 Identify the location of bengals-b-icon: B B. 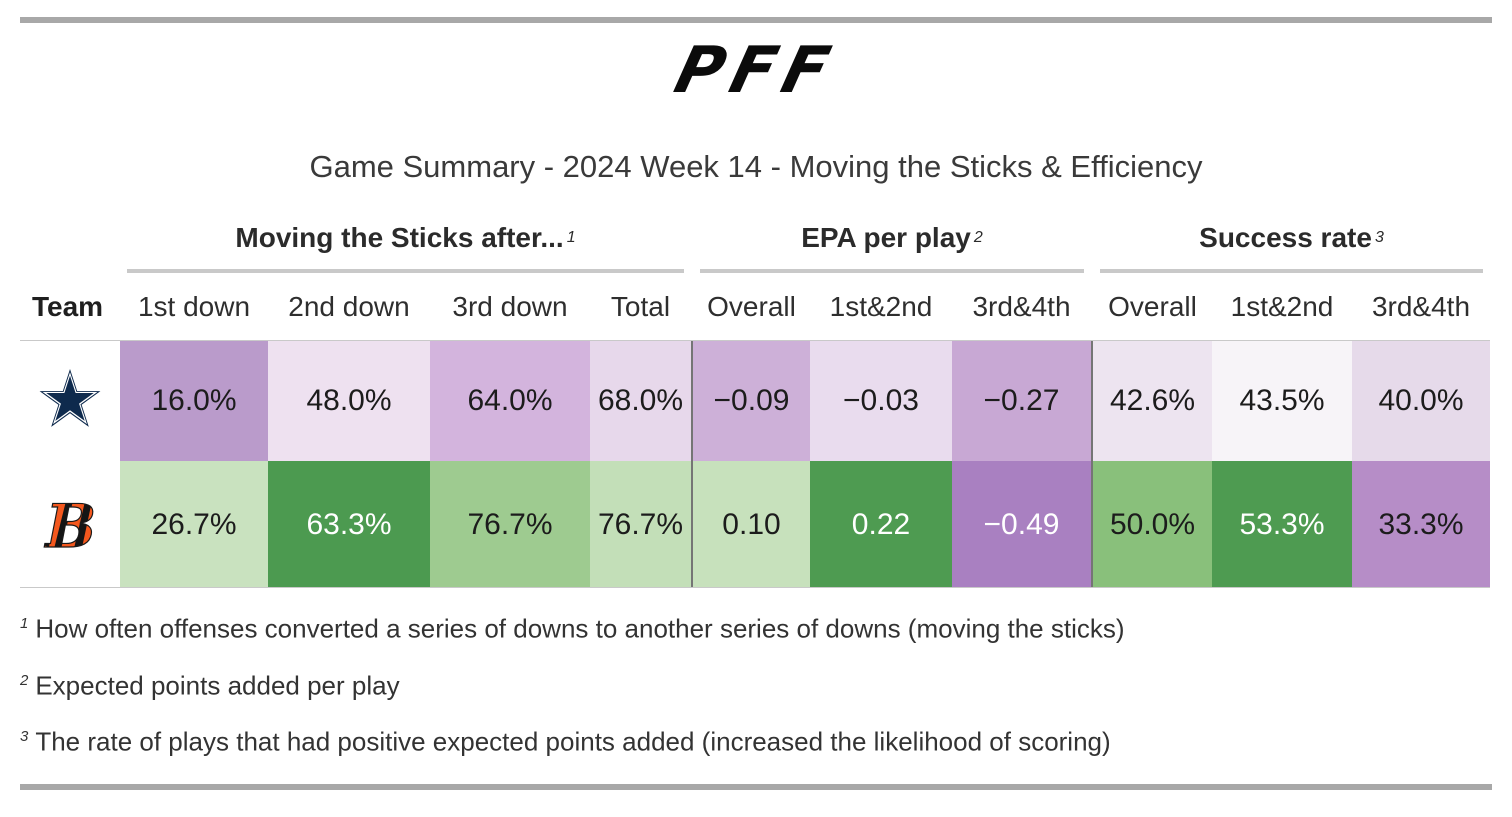
(70, 524).